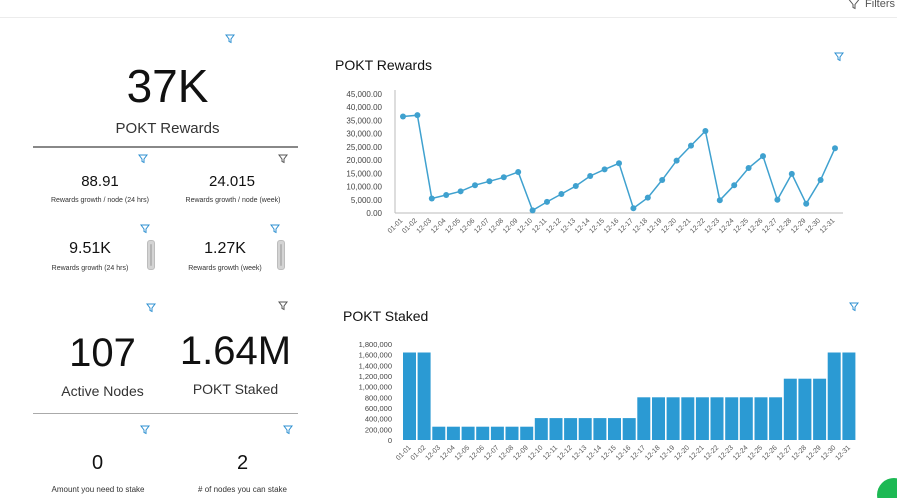  What do you see at coordinates (378, 408) in the screenshot?
I see `y-tick-label: 600,000` at bounding box center [378, 408].